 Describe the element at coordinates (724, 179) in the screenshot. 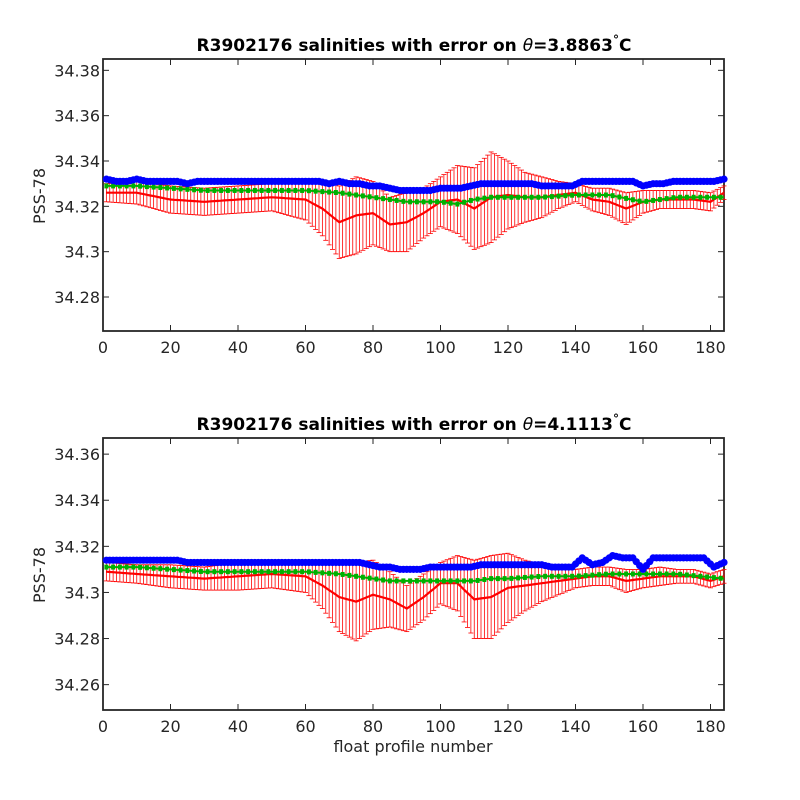

I see `series-blue-marker` at that location.